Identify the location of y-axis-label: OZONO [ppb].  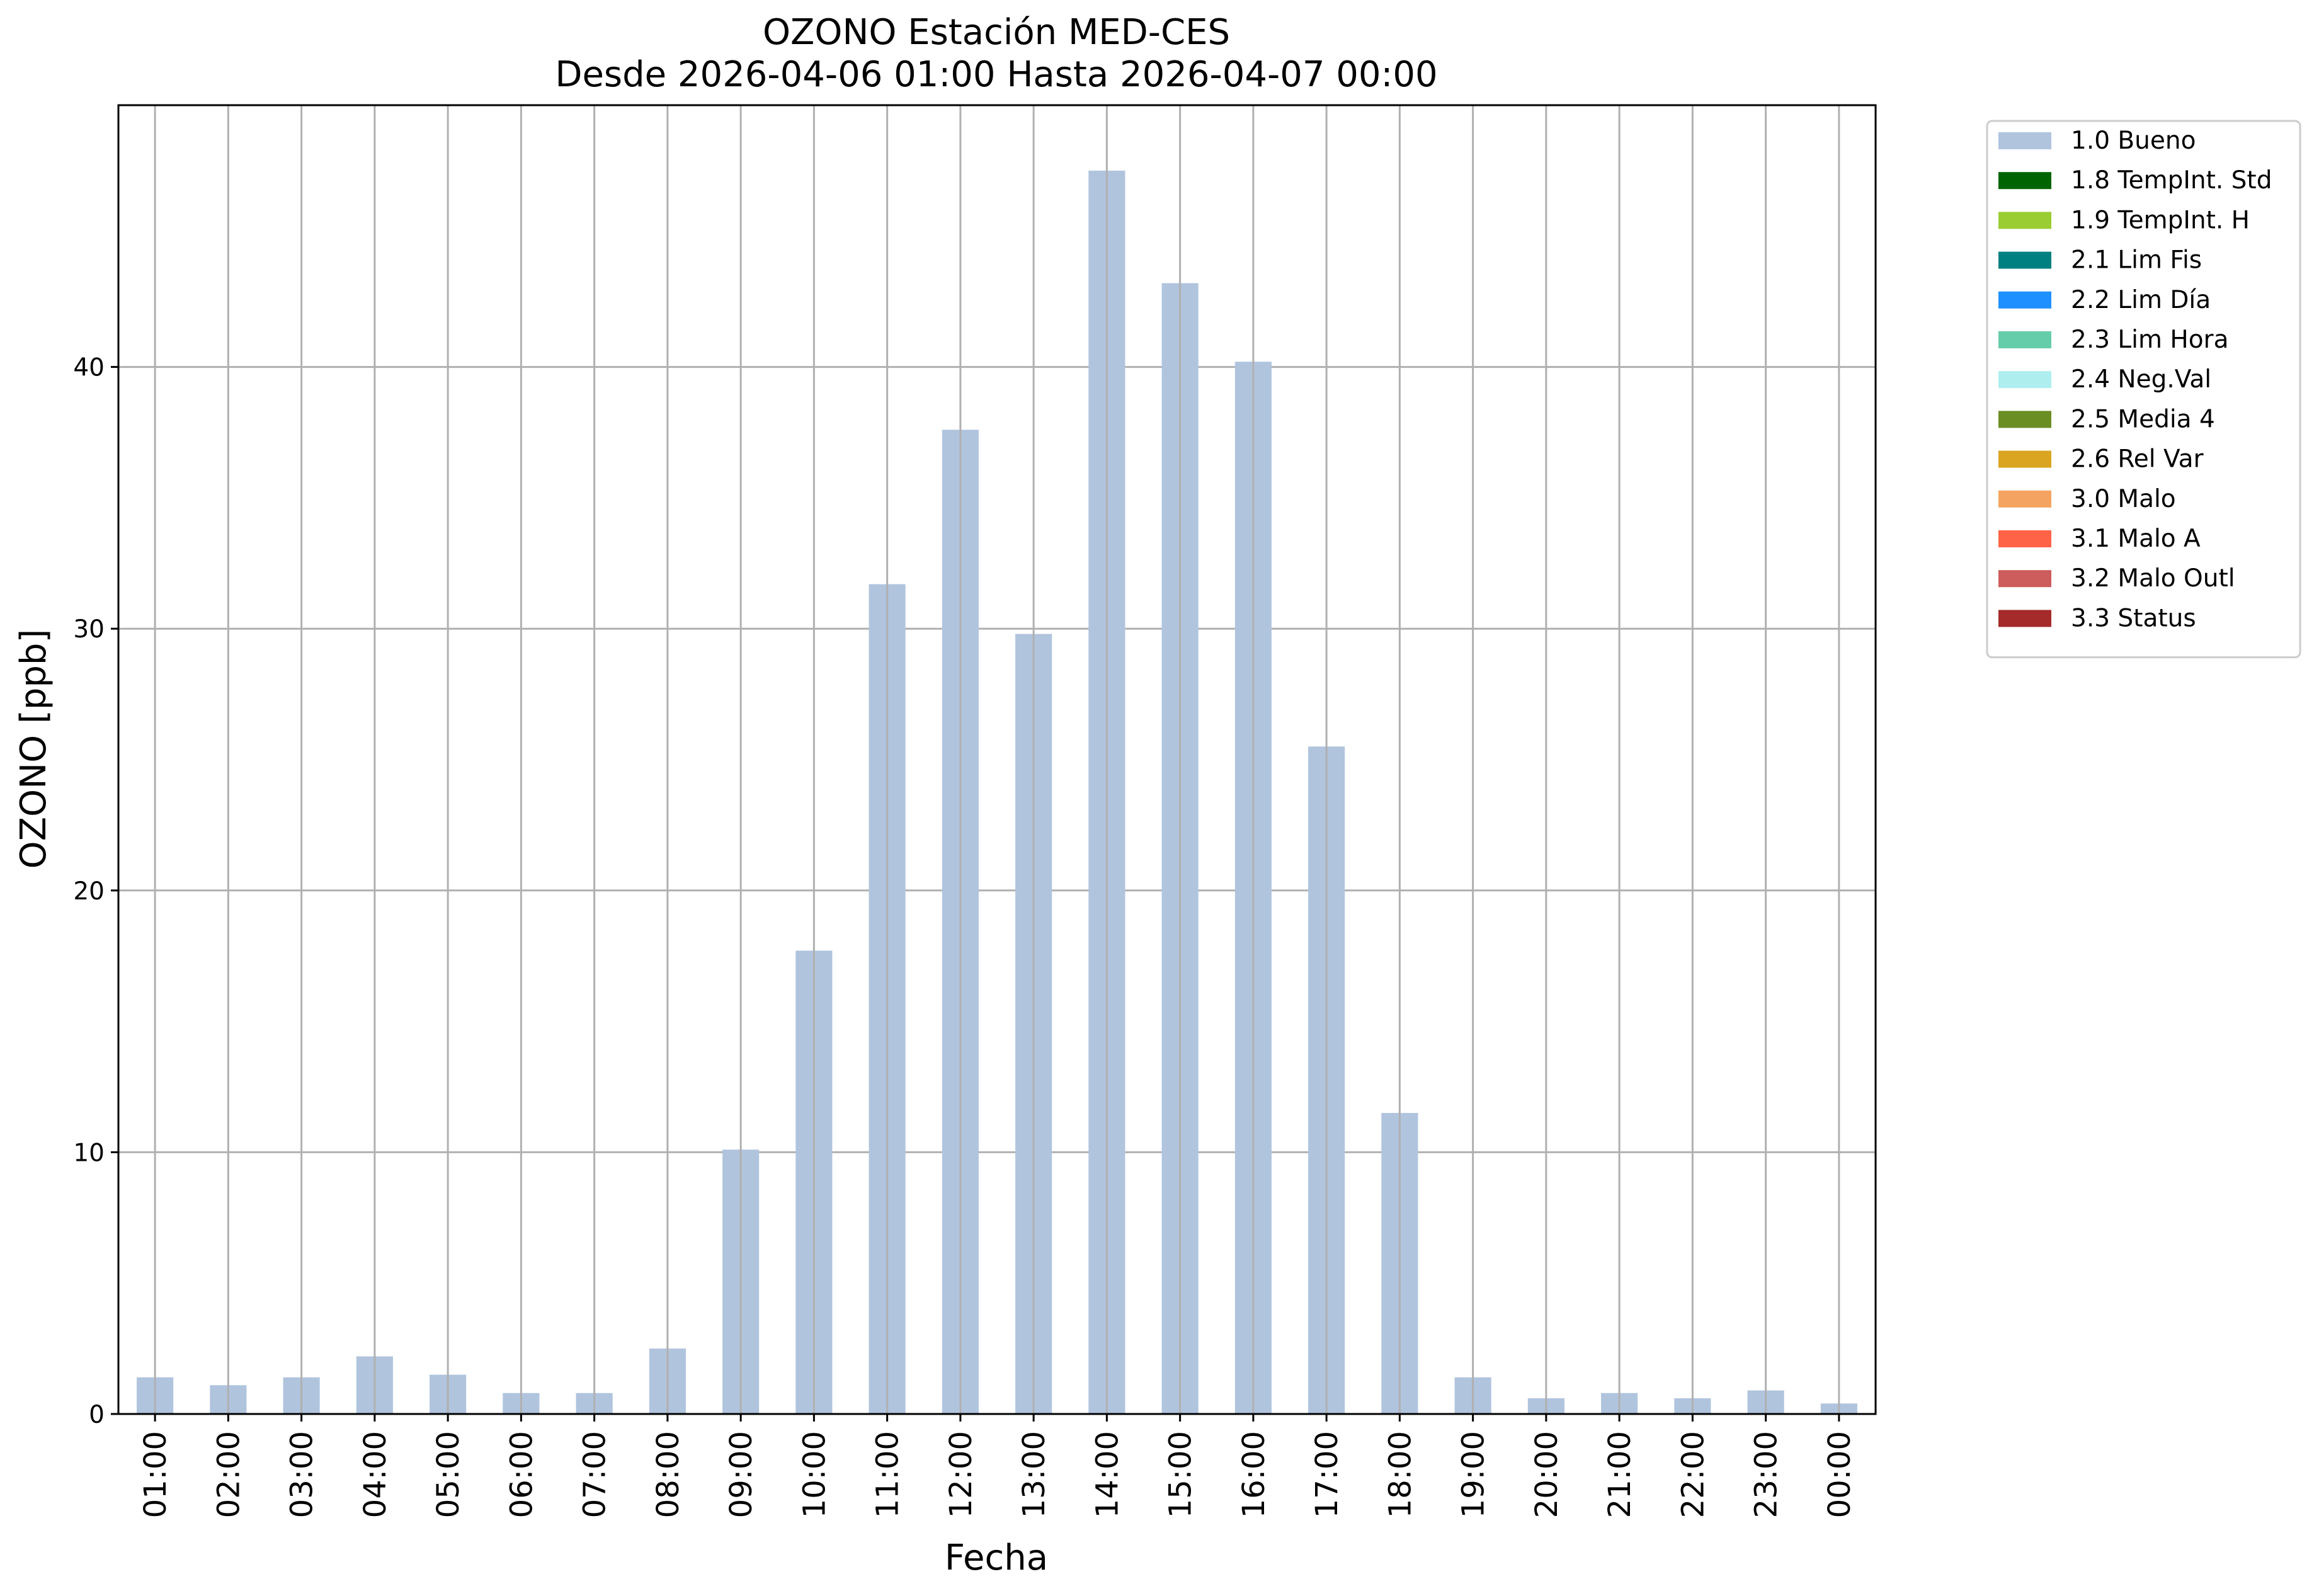
(33, 749).